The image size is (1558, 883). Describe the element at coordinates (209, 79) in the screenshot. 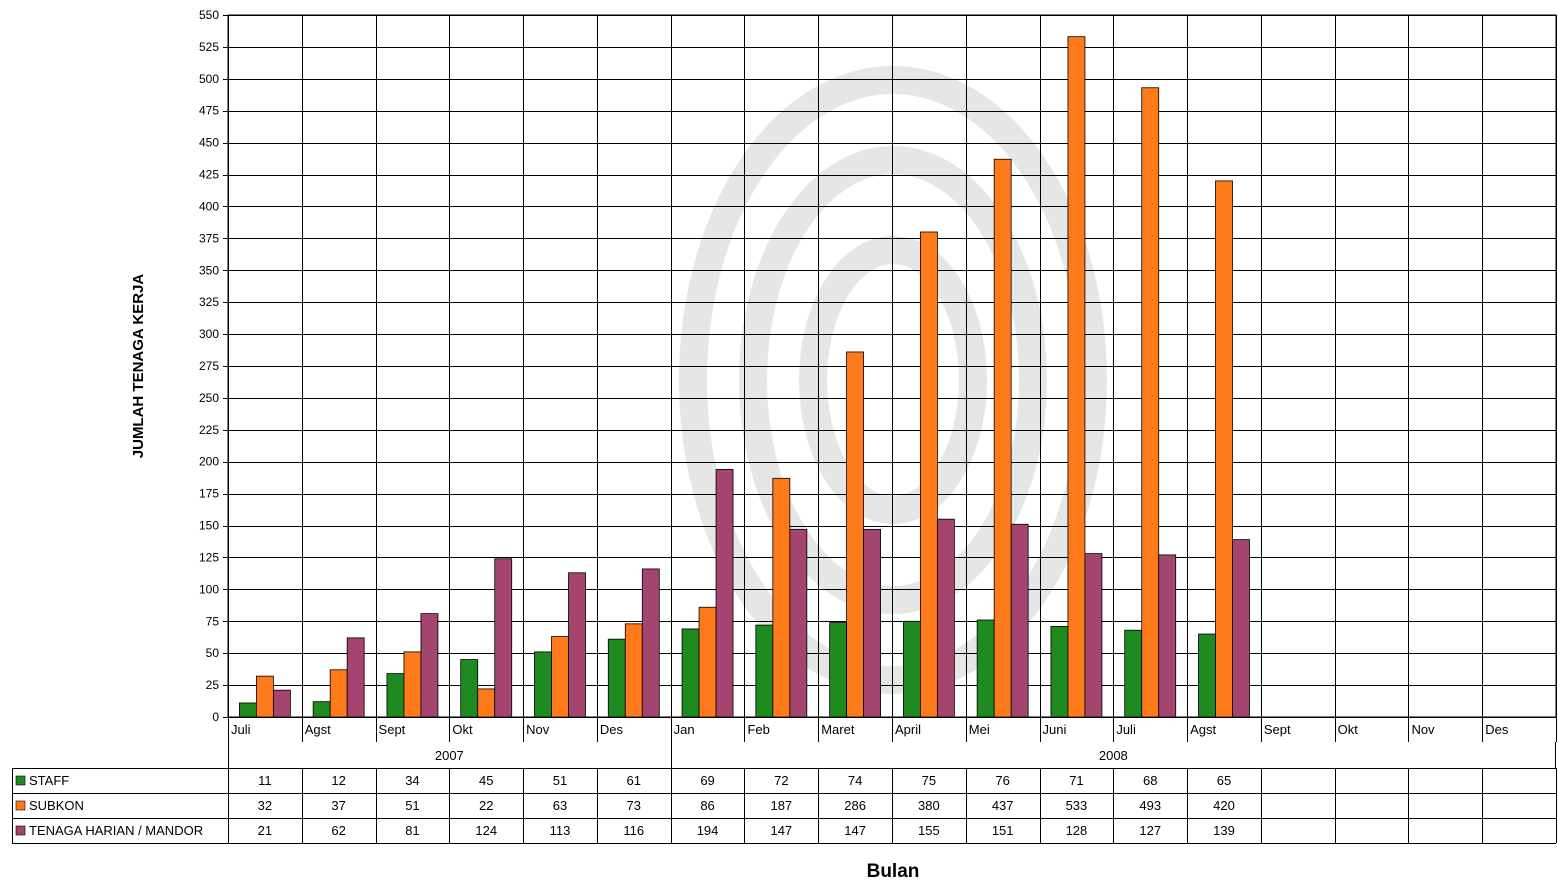

I see `y-tick-label: 500` at that location.